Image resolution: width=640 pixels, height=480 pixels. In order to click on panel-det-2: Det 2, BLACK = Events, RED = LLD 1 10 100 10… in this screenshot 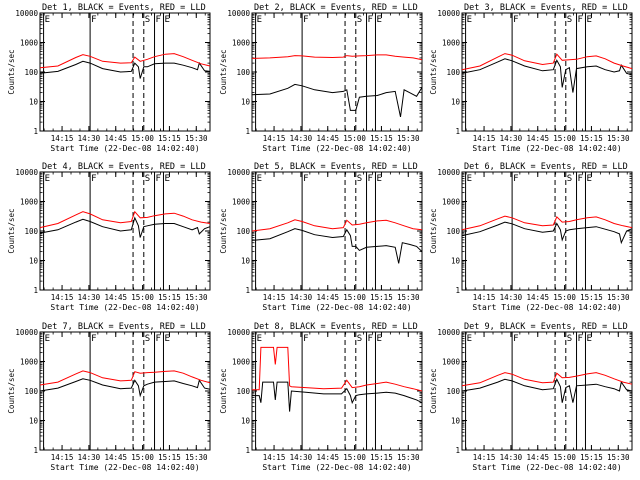, I will do `click(321, 78)`.